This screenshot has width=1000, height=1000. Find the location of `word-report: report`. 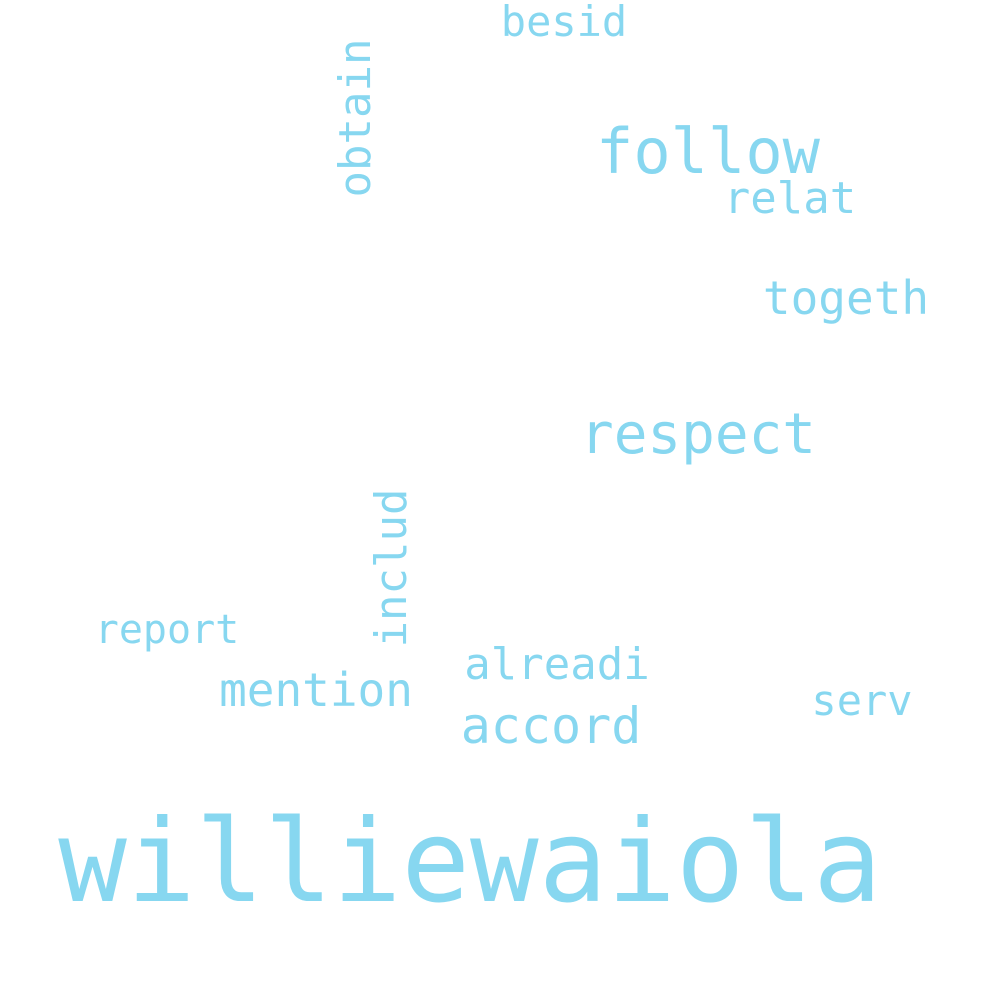

word-report: report is located at coordinates (167, 630).